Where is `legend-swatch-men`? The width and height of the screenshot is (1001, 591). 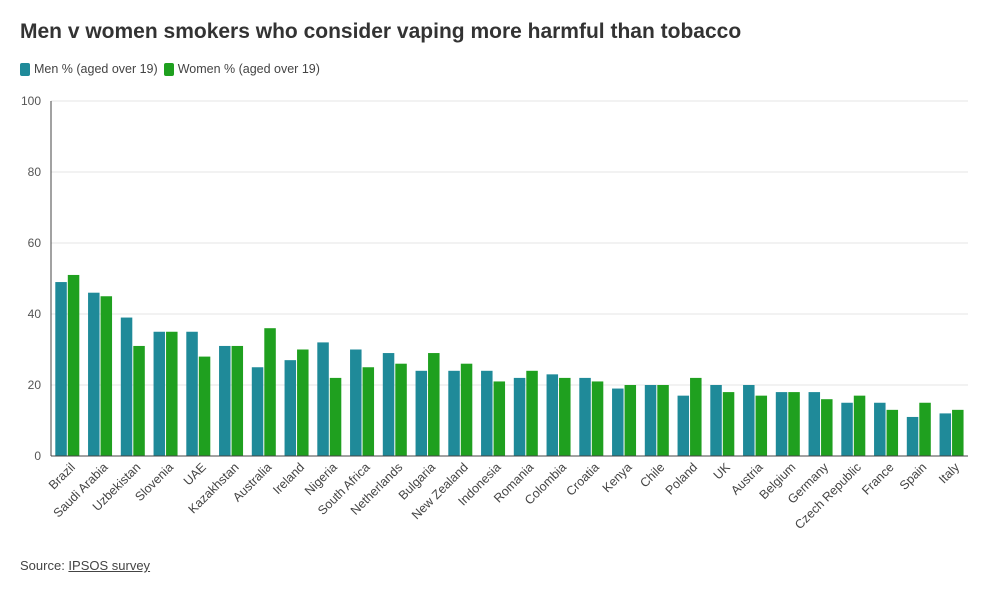
legend-swatch-men is located at coordinates (25, 69).